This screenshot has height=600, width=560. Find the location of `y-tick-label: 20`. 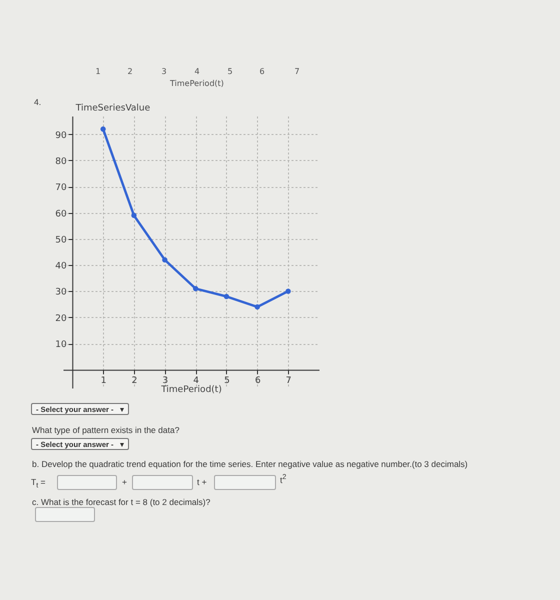

y-tick-label: 20 is located at coordinates (61, 319).